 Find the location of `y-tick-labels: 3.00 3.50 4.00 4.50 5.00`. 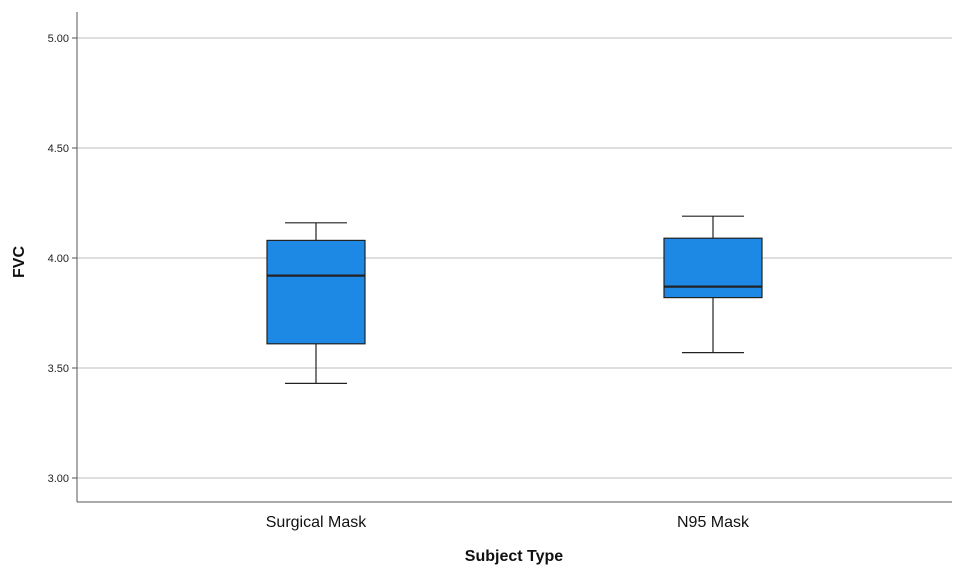

y-tick-labels: 3.00 3.50 4.00 4.50 5.00 is located at coordinates (58, 259).